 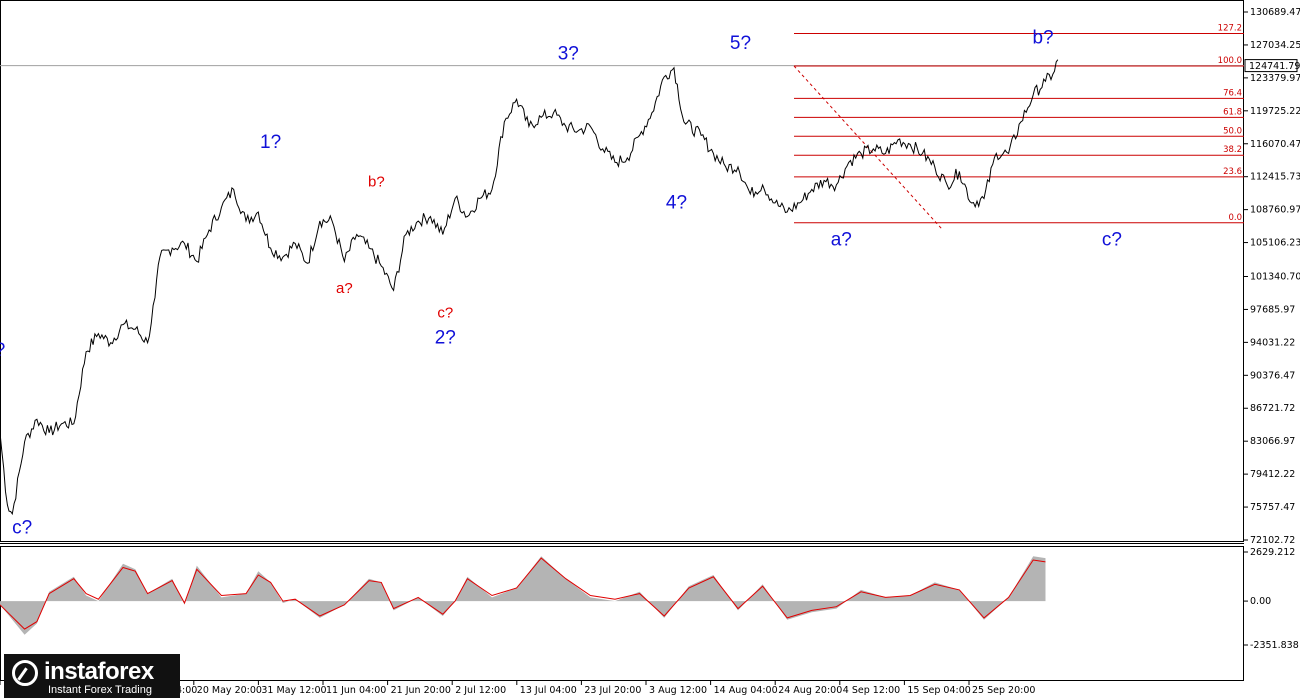 I want to click on price-axis-label: 116070.47, so click(x=1275, y=144).